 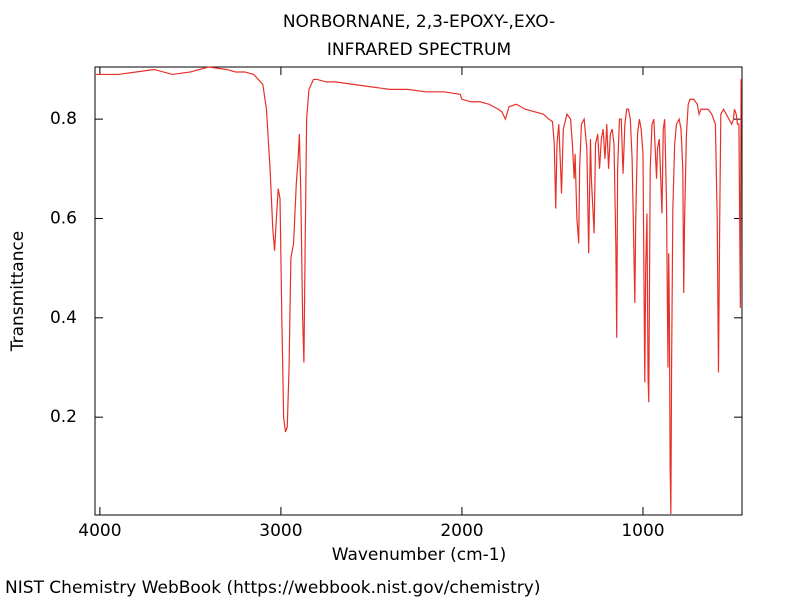 I want to click on chart-subtitle: INFRARED SPECTRUM, so click(x=419, y=50).